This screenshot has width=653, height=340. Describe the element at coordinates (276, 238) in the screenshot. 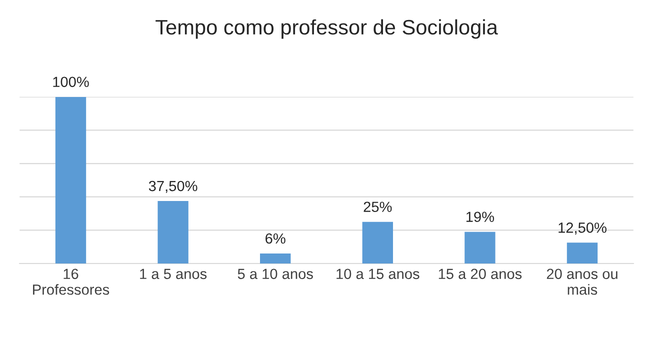

I see `data-label: 6%` at that location.